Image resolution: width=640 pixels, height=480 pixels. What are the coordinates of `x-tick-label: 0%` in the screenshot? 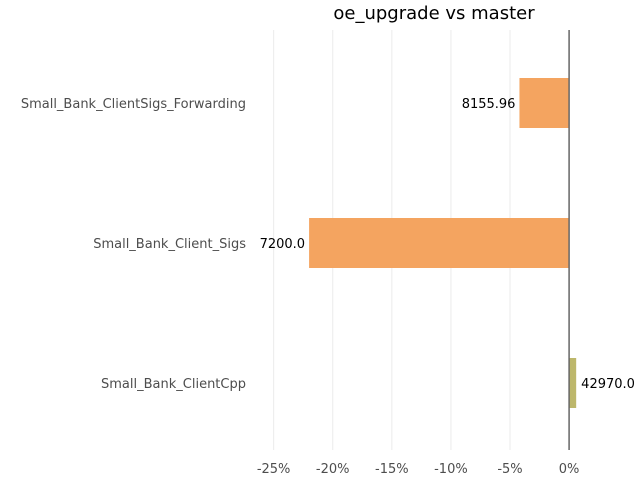 It's located at (569, 469).